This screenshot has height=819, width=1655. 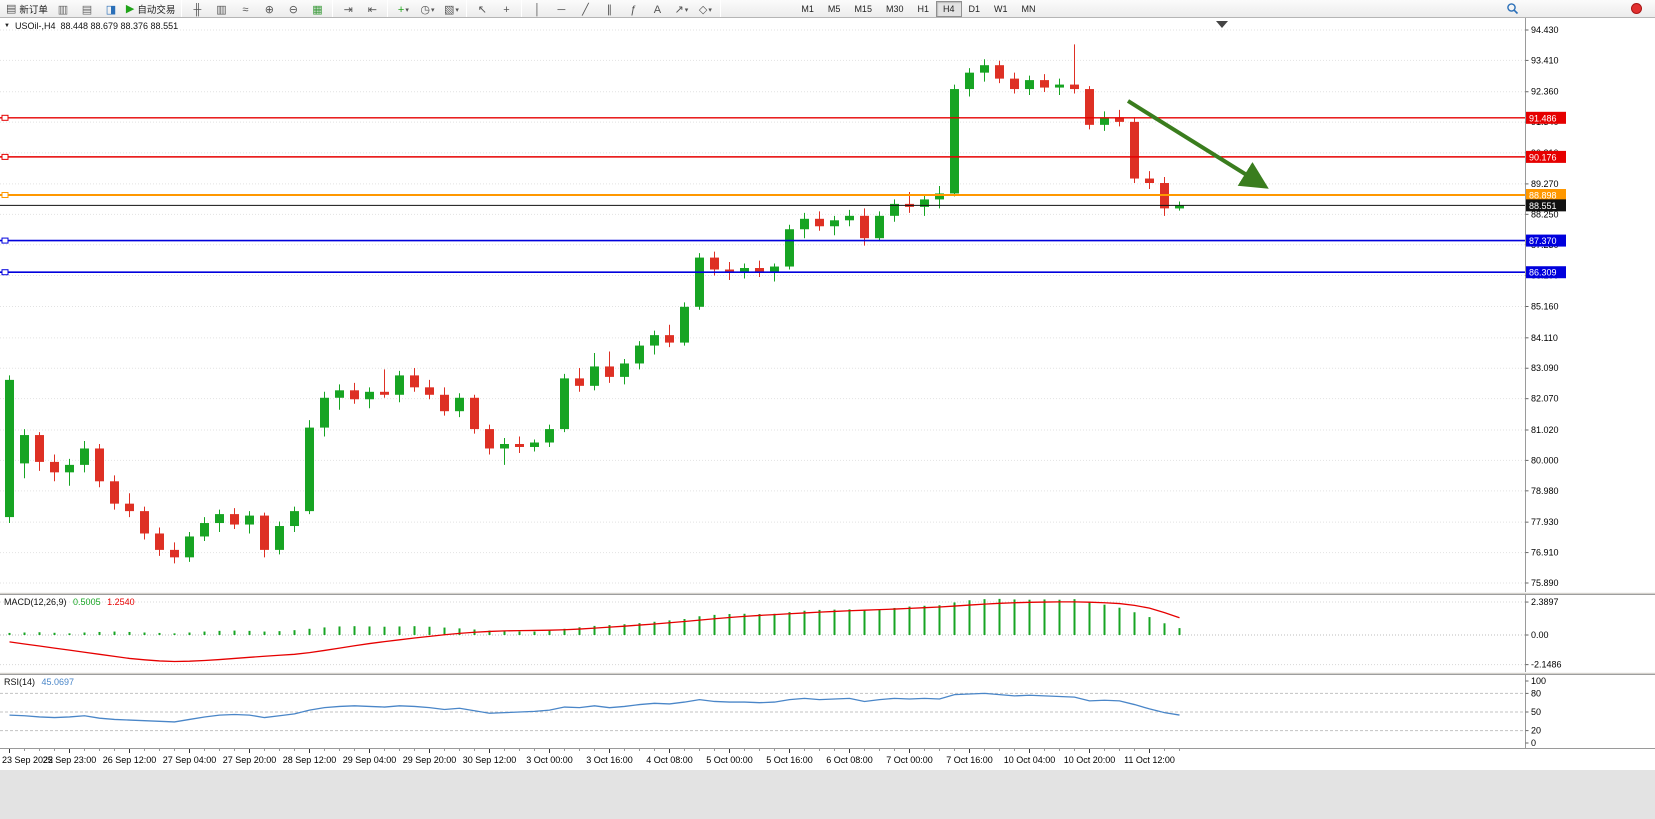 I want to click on autotrade-button: ▶ 自动交易, so click(x=150, y=9).